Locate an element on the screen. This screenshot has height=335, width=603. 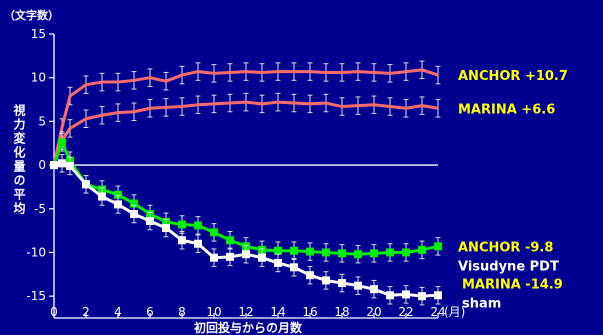
x-tick-label: 4 is located at coordinates (118, 312).